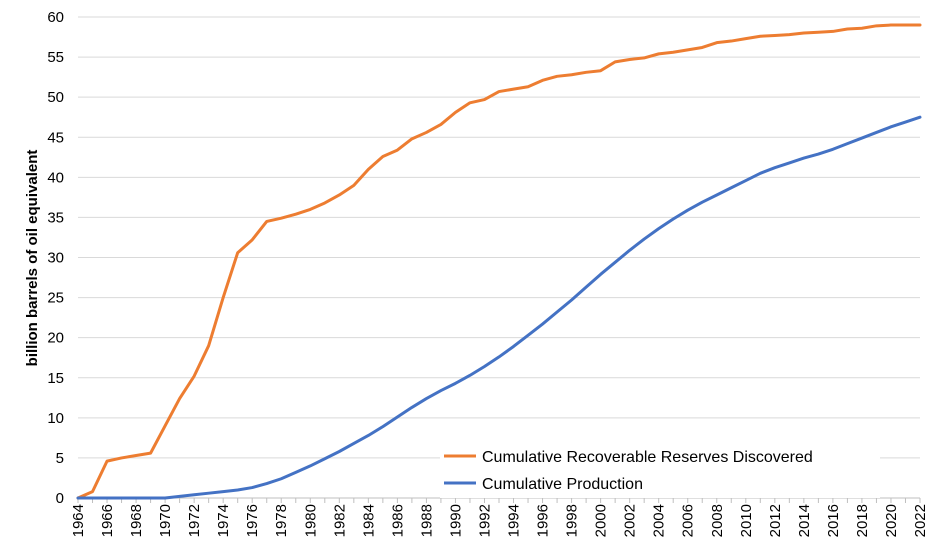 The width and height of the screenshot is (934, 559). Describe the element at coordinates (339, 520) in the screenshot. I see `x-tick-label: 1982` at that location.